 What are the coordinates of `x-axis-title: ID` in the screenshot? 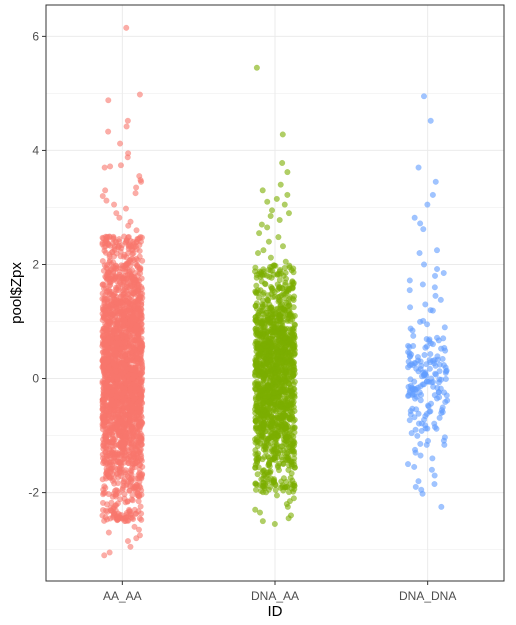 It's located at (275, 611).